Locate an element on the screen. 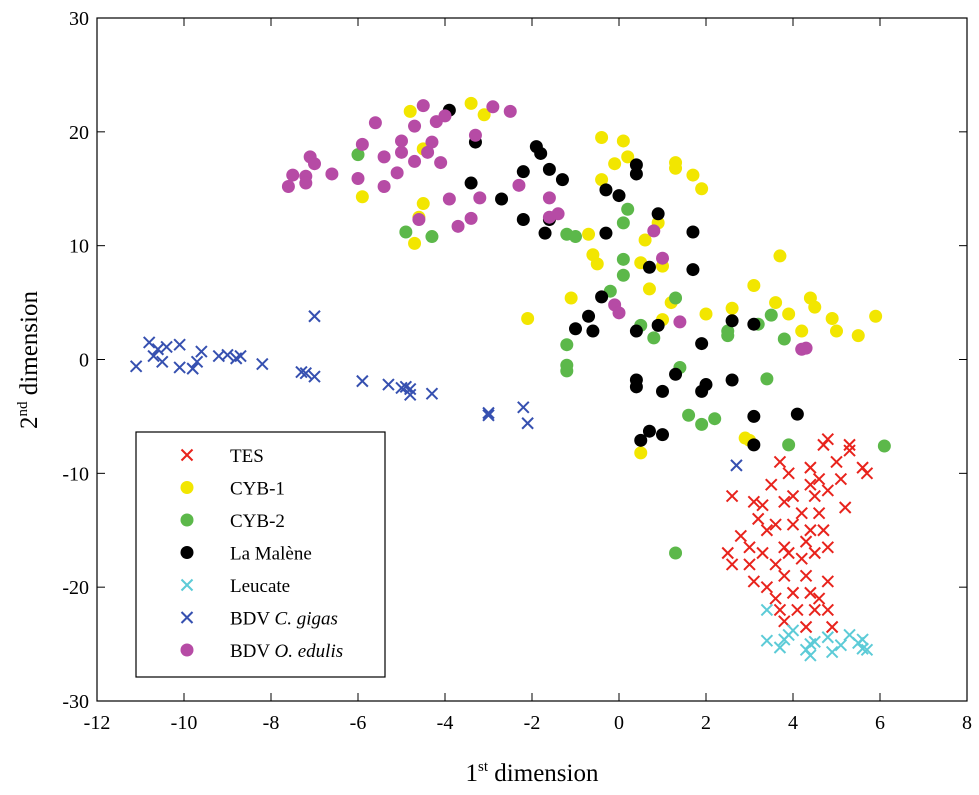  legend-label: BDV C. gigas is located at coordinates (284, 619).